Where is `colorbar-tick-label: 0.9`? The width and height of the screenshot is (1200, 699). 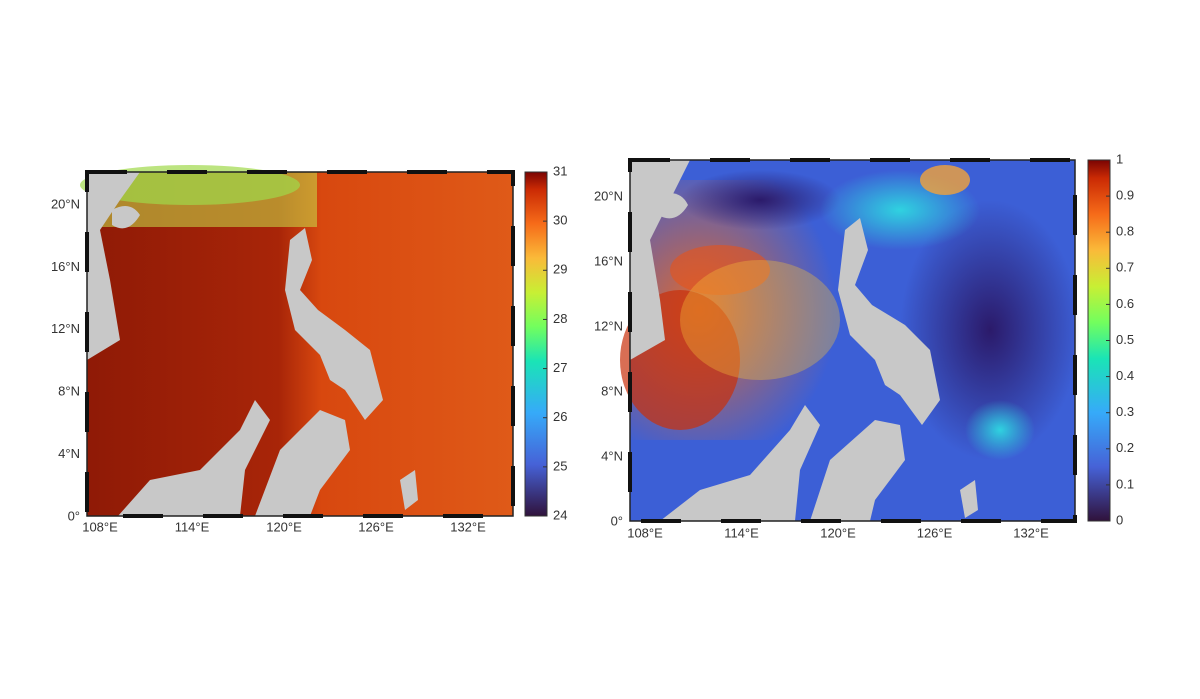 colorbar-tick-label: 0.9 is located at coordinates (1125, 195).